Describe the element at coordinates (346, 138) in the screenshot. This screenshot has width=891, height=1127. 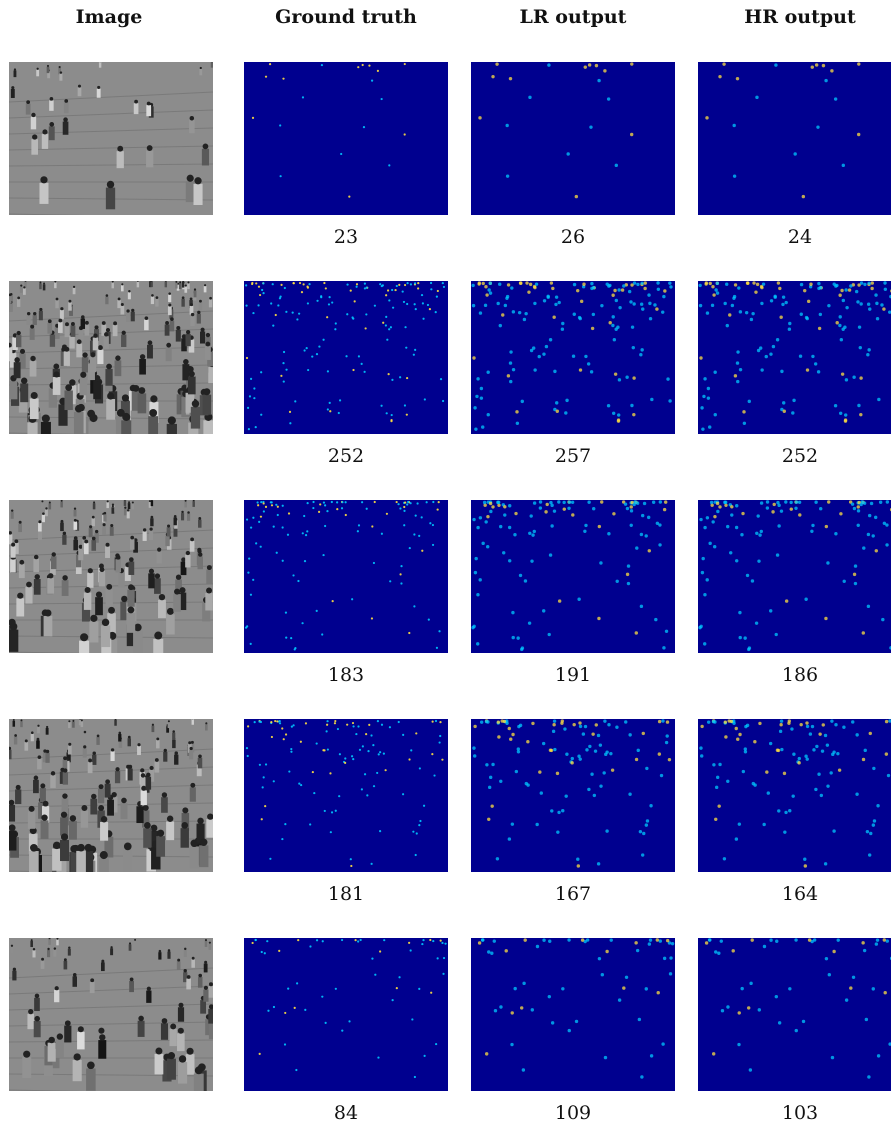
I see `density-map-ground-truth` at that location.